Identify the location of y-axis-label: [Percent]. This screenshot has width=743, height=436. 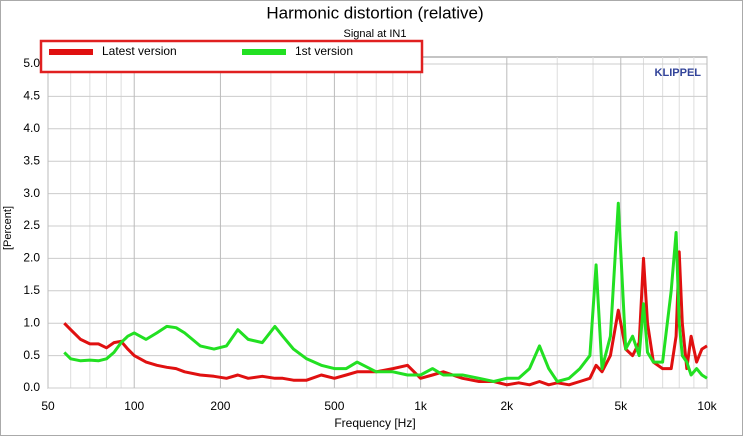
(8, 228).